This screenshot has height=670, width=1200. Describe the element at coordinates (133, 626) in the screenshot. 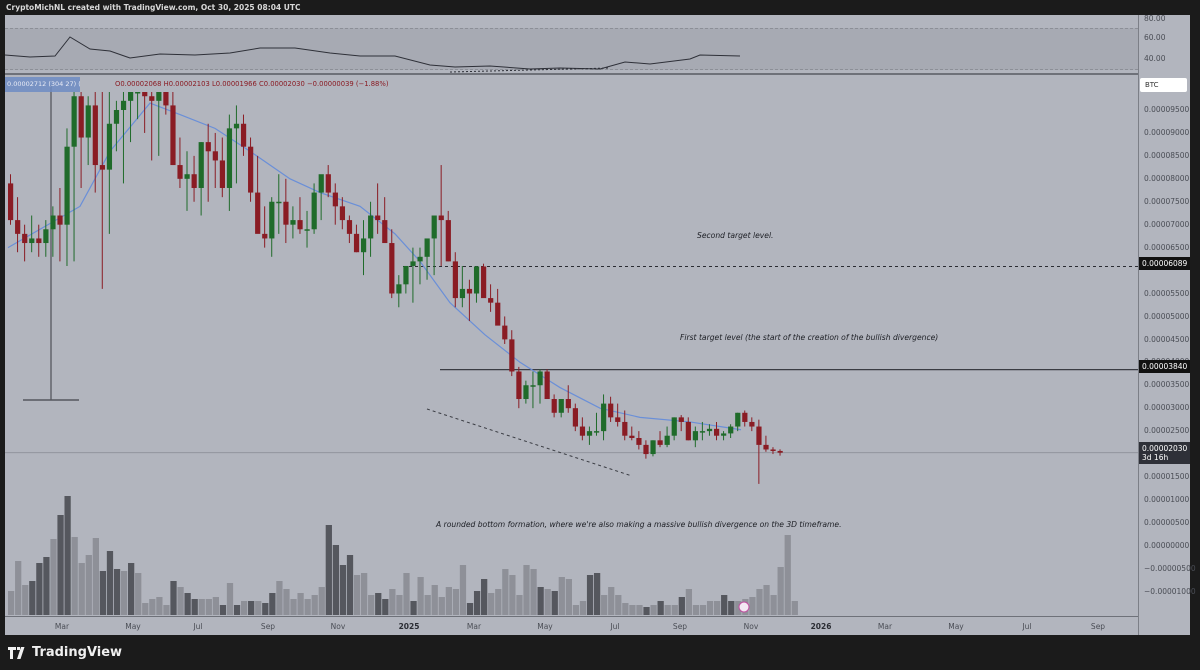

I see `time-tick: May` at that location.